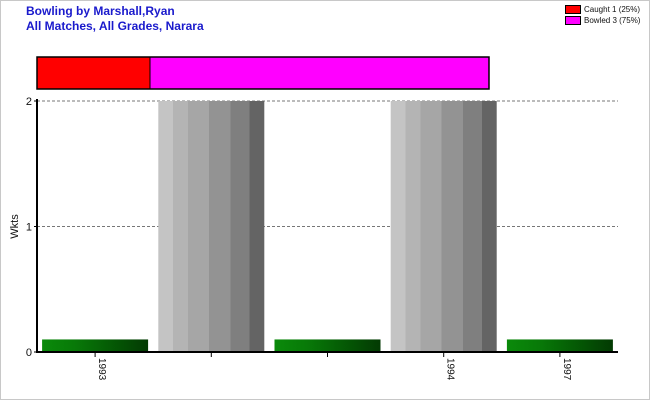  What do you see at coordinates (100, 11) in the screenshot?
I see `chart-title: Bowling by Marshall,Ryan` at bounding box center [100, 11].